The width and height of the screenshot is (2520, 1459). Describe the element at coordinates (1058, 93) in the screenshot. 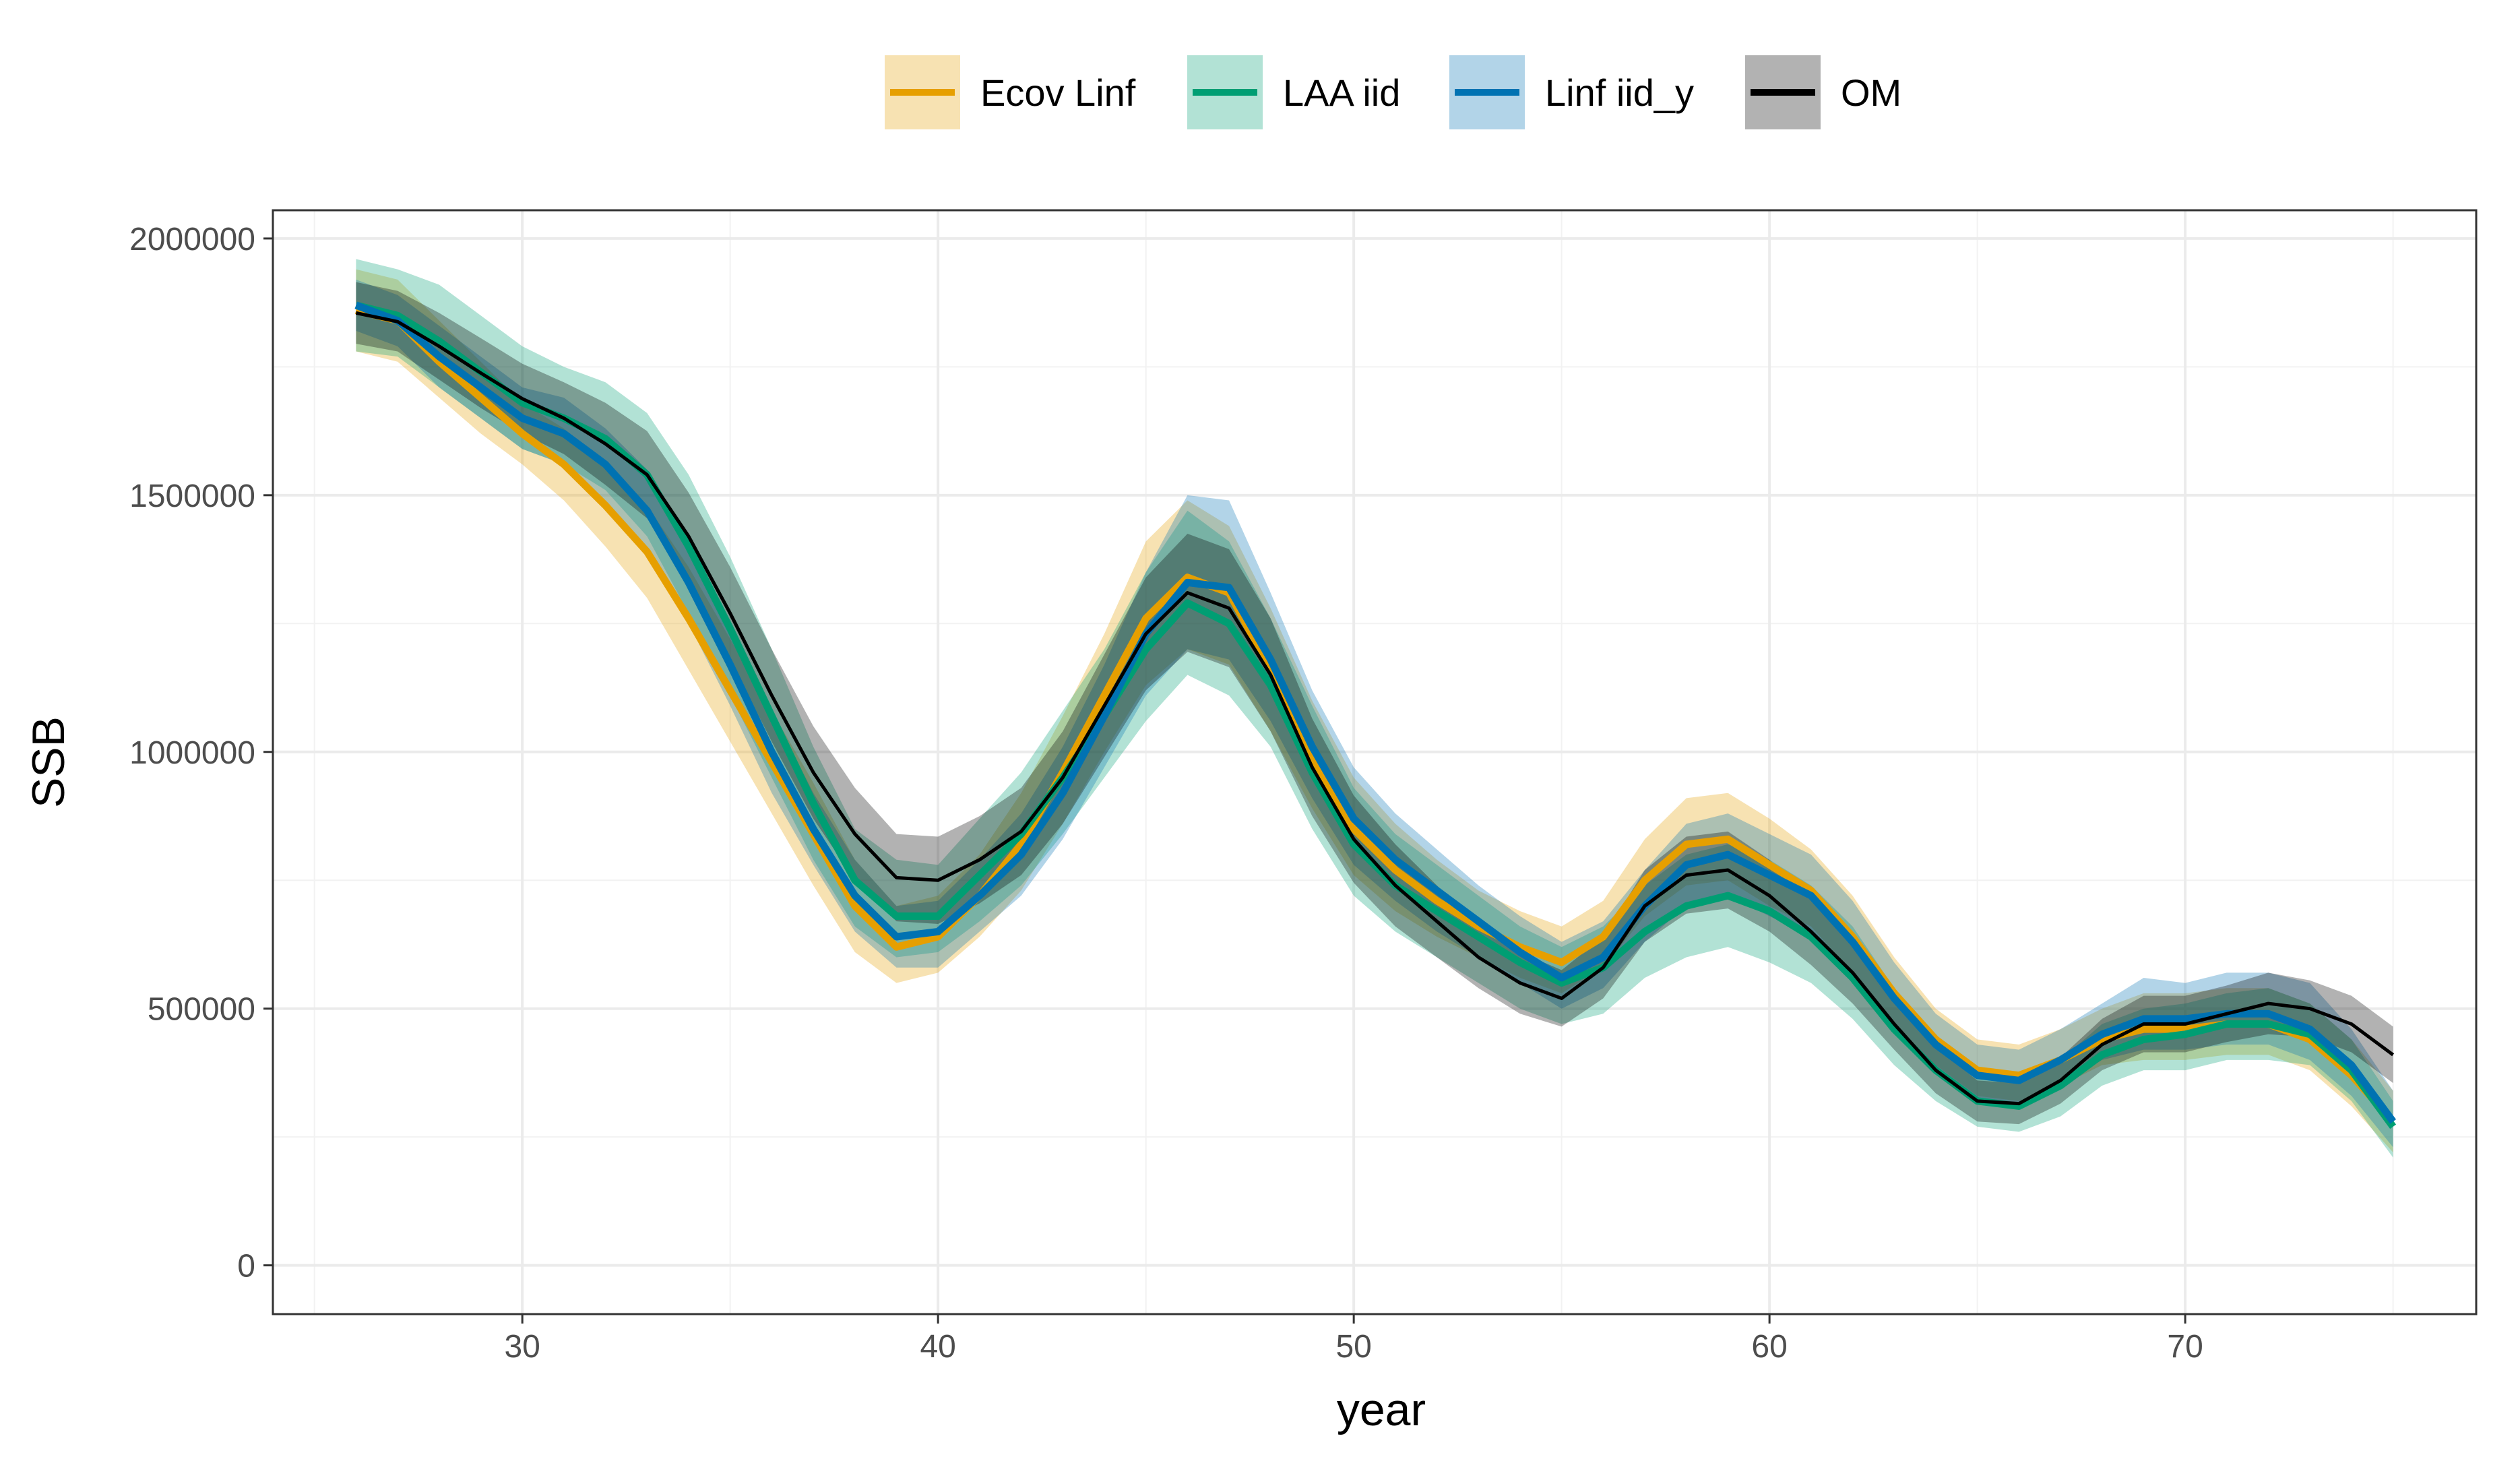

I see `legend-label-ecov-linf: Ecov Linf` at that location.